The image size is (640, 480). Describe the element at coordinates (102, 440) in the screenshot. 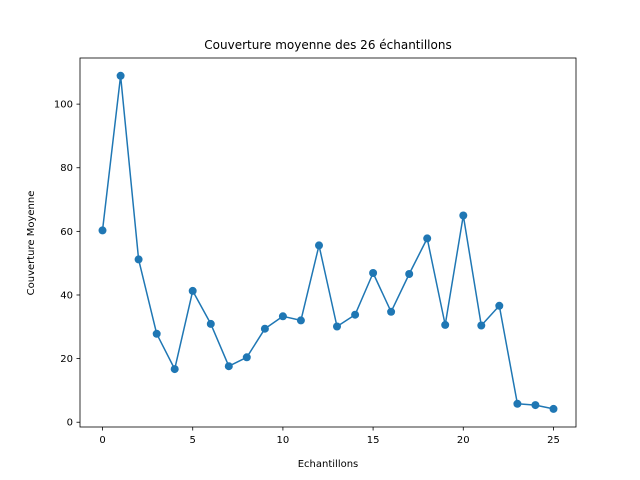

I see `x-tick-label-0: 0` at that location.